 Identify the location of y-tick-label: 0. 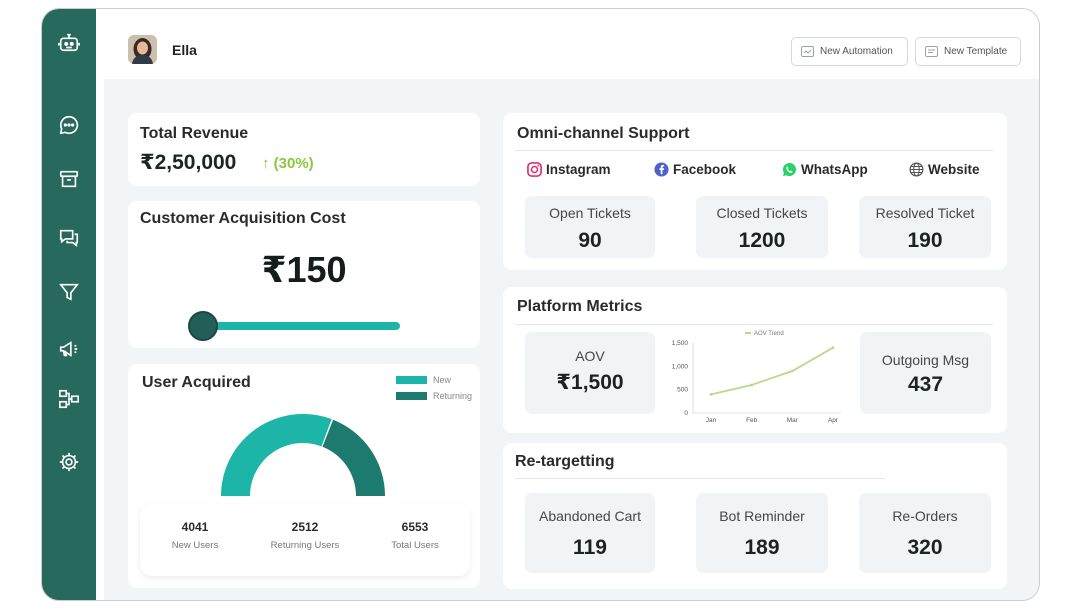
(686, 413).